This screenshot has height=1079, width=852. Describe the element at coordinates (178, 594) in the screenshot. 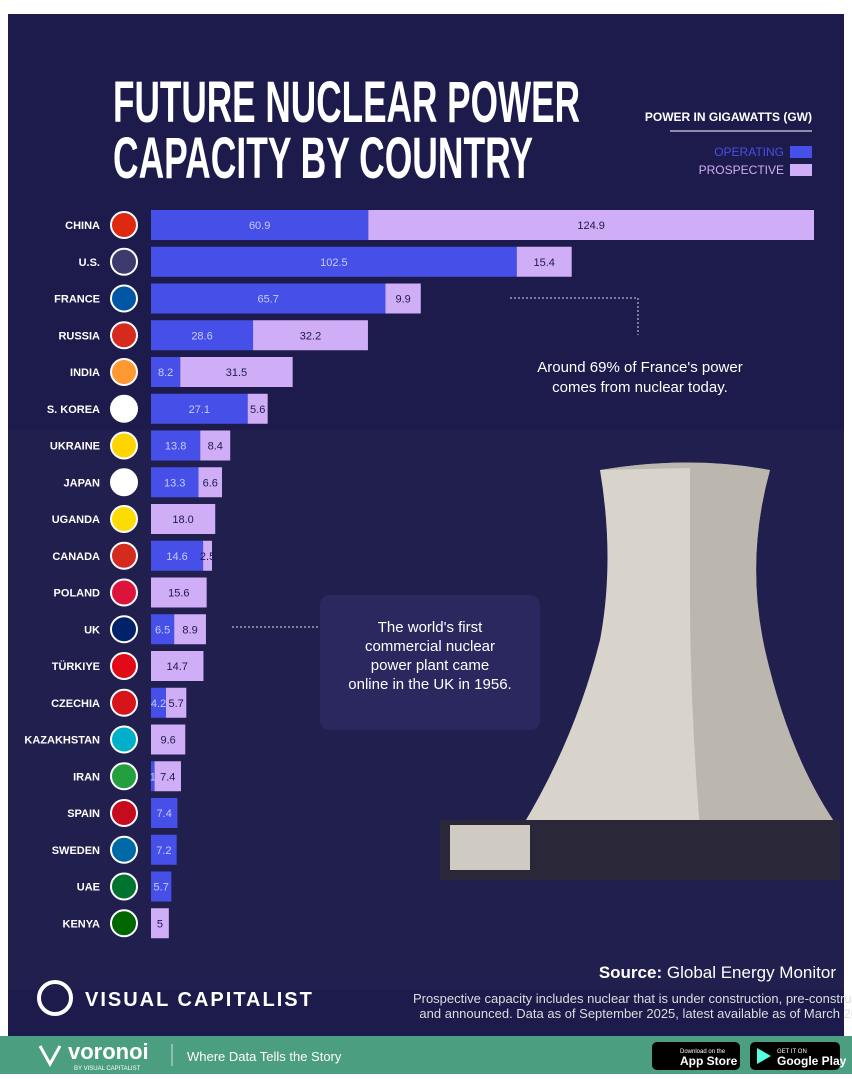

I see `value-label: 15.6` at that location.